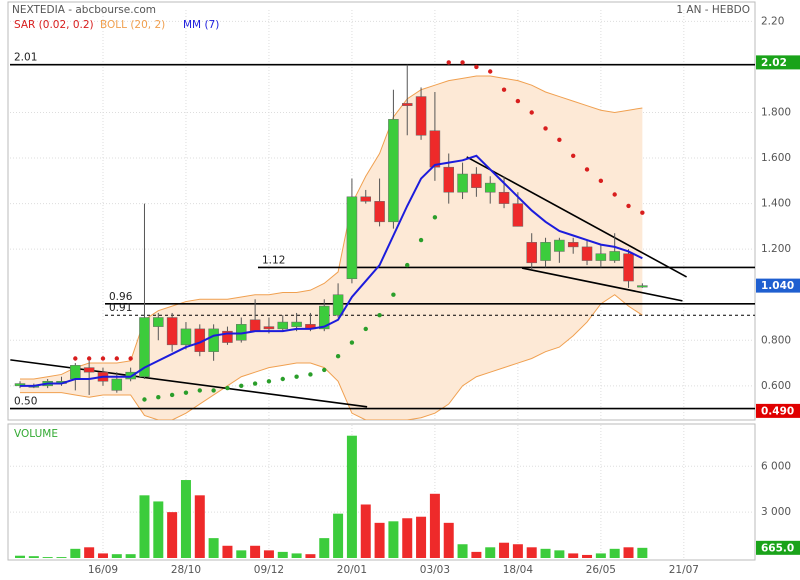  Describe the element at coordinates (84, 10) in the screenshot. I see `chart-title: NEXTEDIA - abcbourse.com` at that location.